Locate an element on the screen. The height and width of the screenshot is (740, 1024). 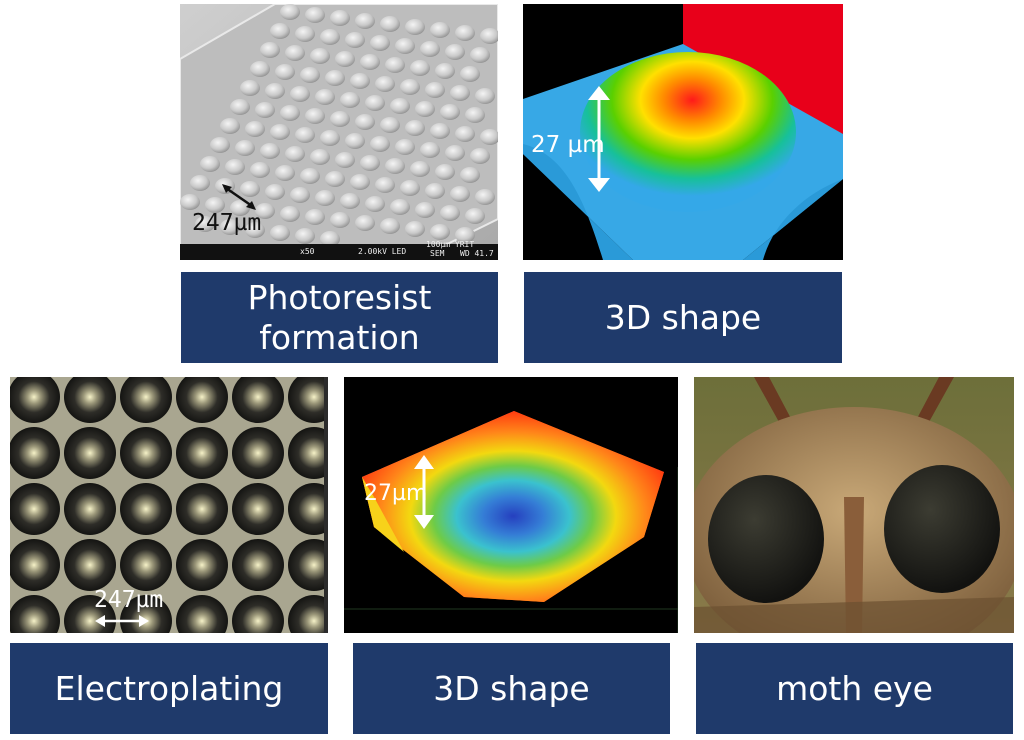
sem-wd: WD 41.7 is located at coordinates (477, 253).